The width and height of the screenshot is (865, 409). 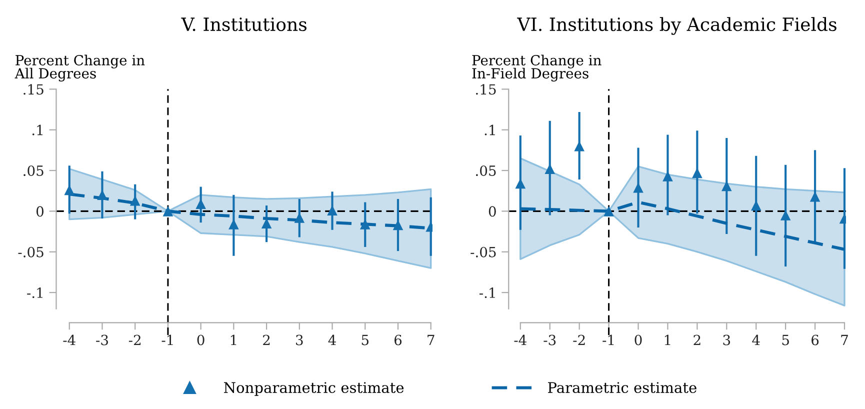 I want to click on legend-label: Parametric estimate, so click(x=622, y=388).